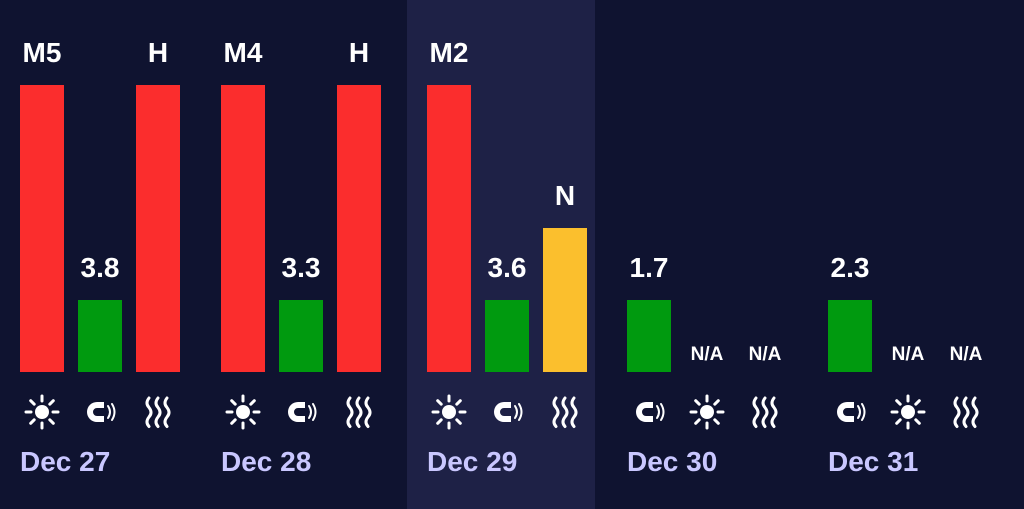 Image resolution: width=1024 pixels, height=509 pixels. What do you see at coordinates (565, 195) in the screenshot?
I see `radiation-value-label: N` at bounding box center [565, 195].